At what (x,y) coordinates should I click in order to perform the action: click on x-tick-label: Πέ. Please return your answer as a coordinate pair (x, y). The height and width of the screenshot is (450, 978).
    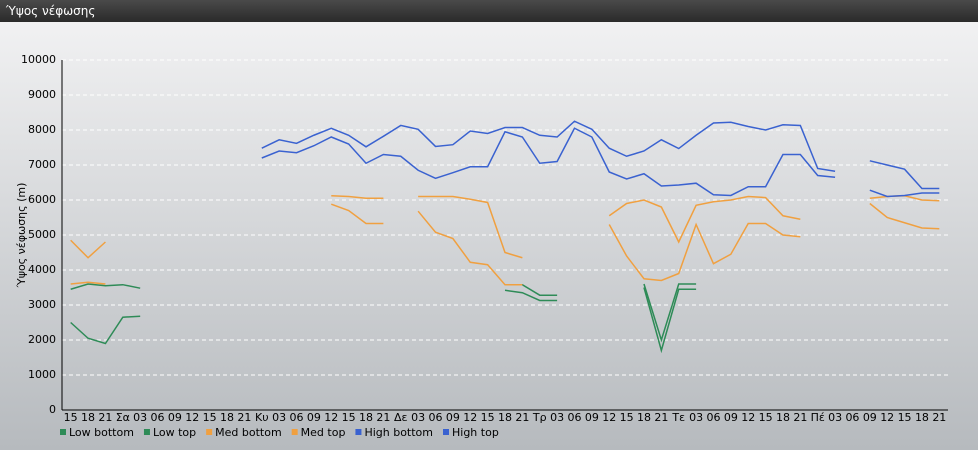
    Looking at the image, I should click on (818, 417).